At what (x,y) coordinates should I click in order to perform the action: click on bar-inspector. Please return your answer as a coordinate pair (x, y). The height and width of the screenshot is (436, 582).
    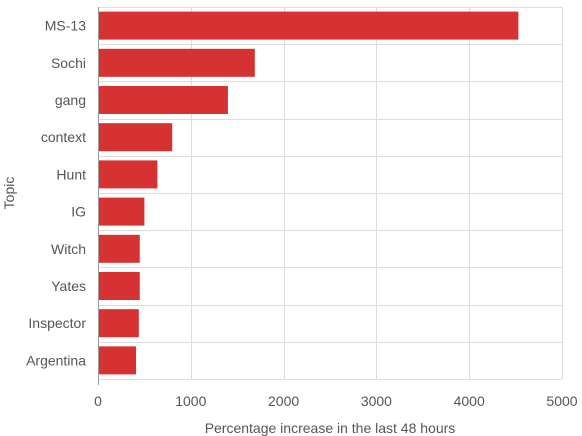
    Looking at the image, I should click on (119, 323).